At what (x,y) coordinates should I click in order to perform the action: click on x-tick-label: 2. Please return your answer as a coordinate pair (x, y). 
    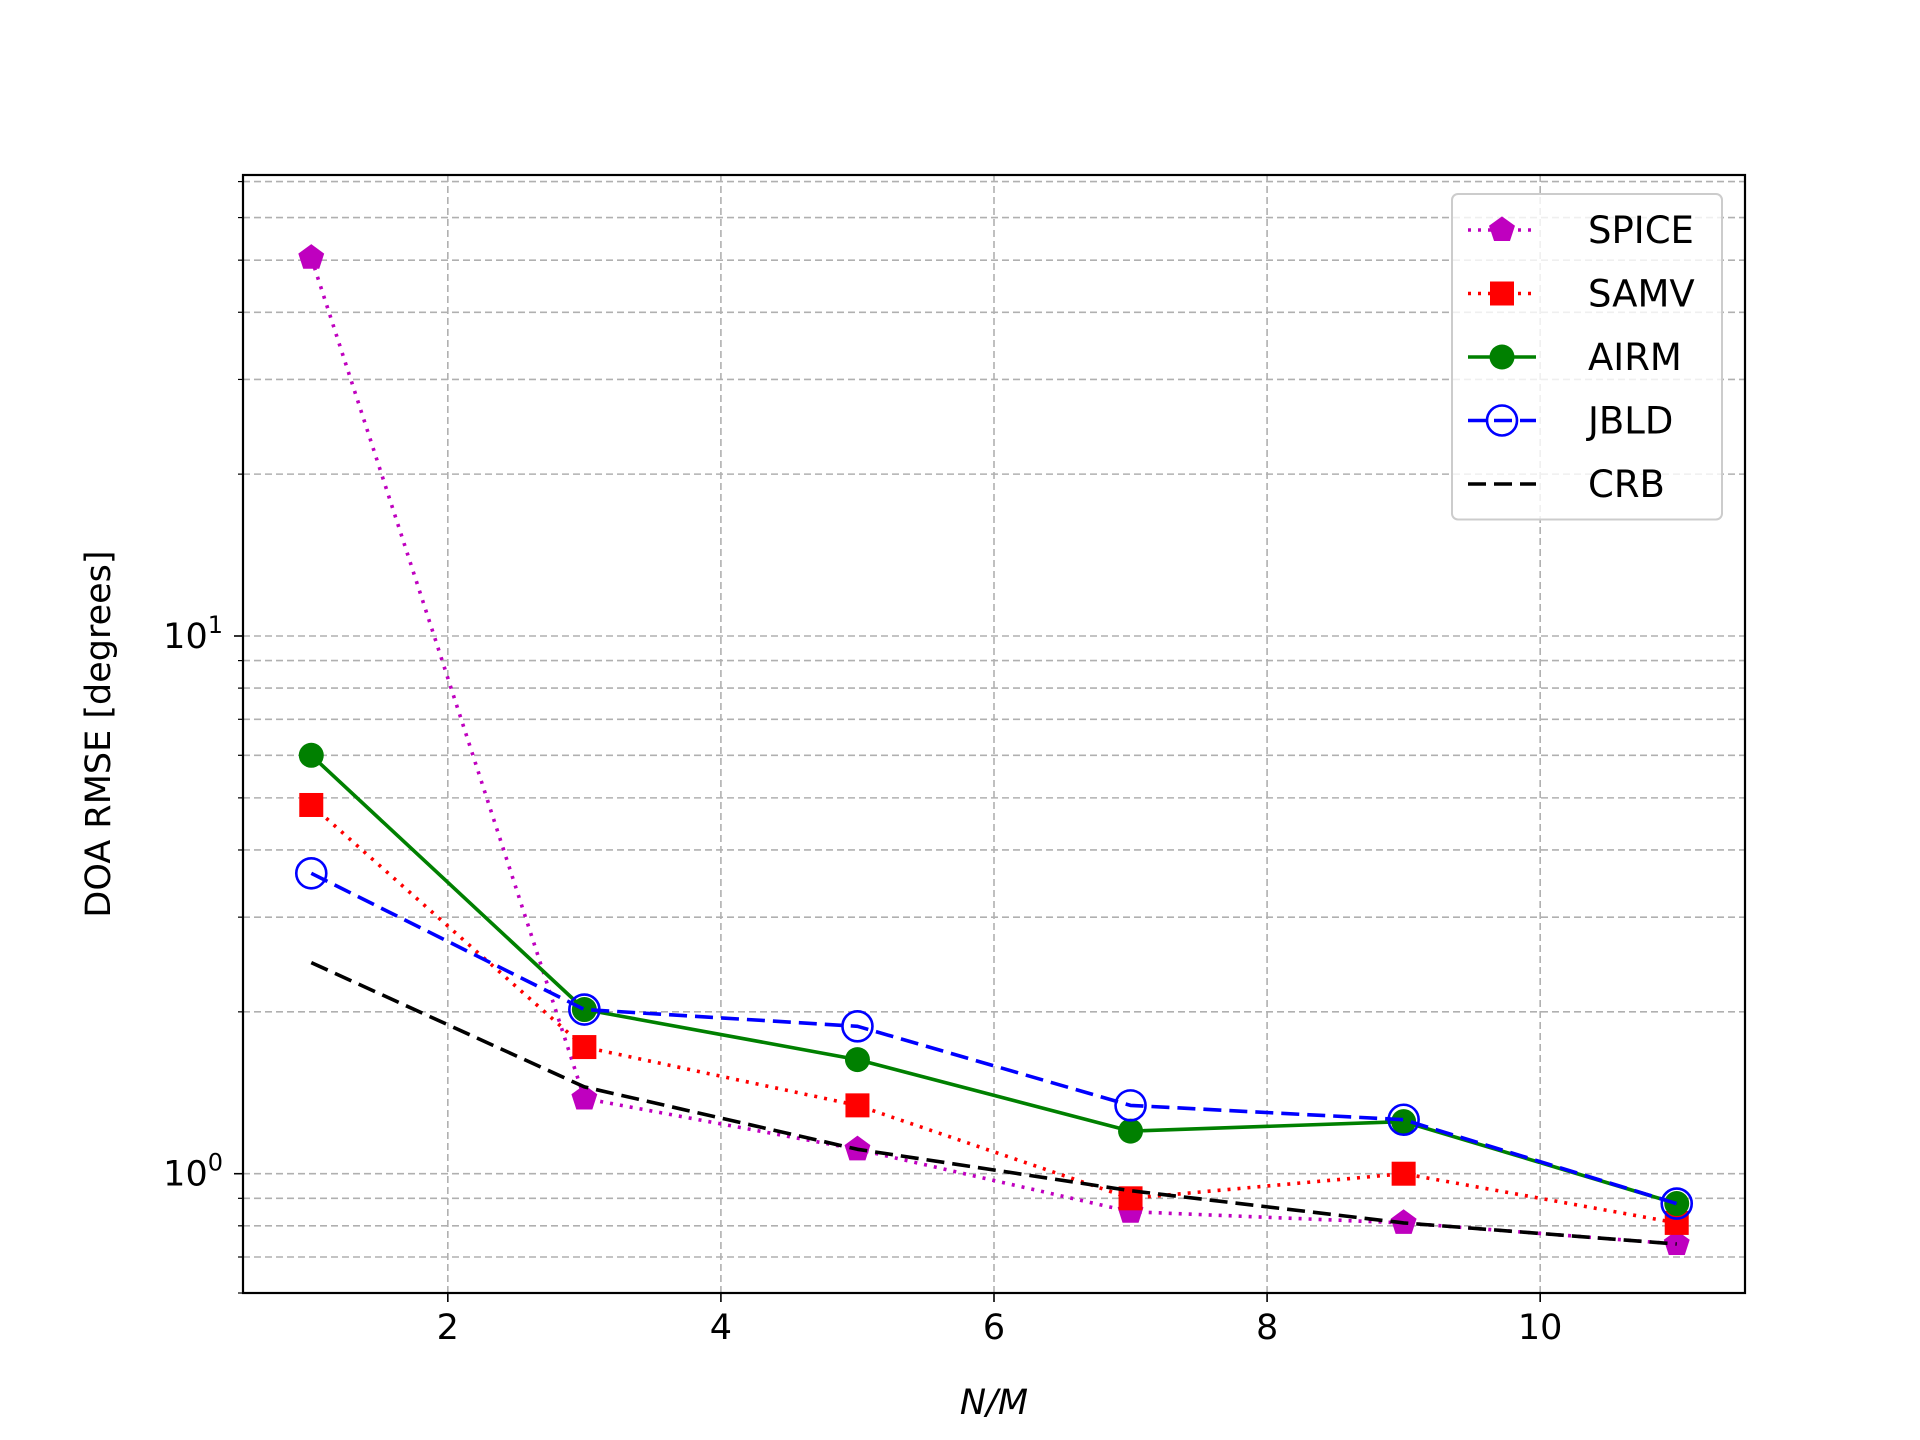
    Looking at the image, I should click on (448, 1328).